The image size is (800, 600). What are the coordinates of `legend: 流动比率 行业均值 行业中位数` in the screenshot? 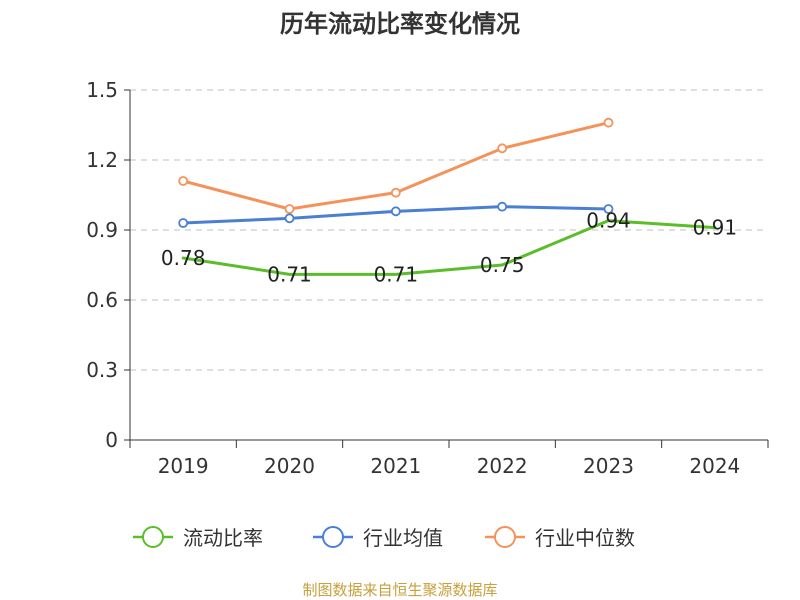 It's located at (384, 538).